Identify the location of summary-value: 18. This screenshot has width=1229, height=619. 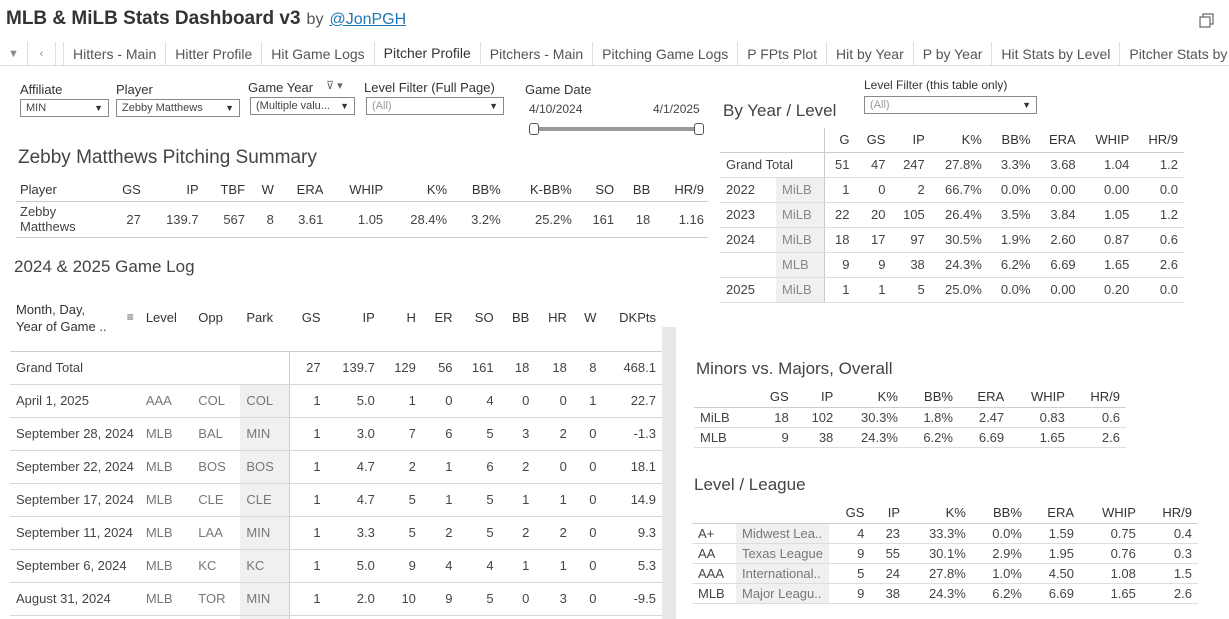
(636, 219).